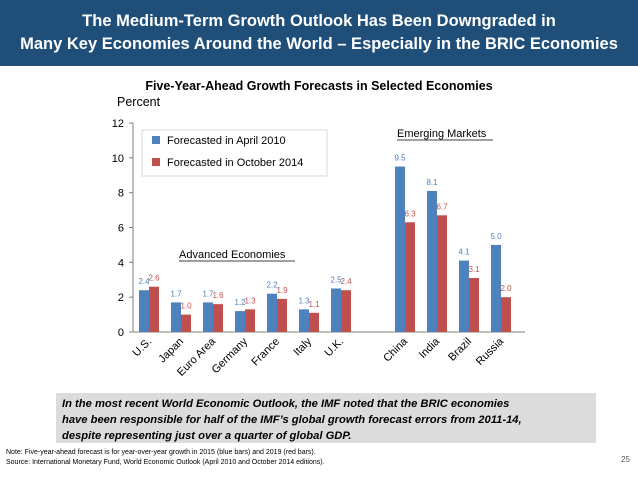  What do you see at coordinates (240, 302) in the screenshot?
I see `data-label: 1.2` at bounding box center [240, 302].